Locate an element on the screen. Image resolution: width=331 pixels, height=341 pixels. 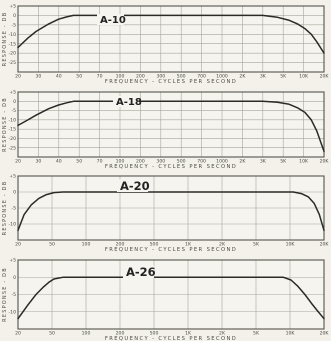
chart-title: A-20 is located at coordinates (135, 186).